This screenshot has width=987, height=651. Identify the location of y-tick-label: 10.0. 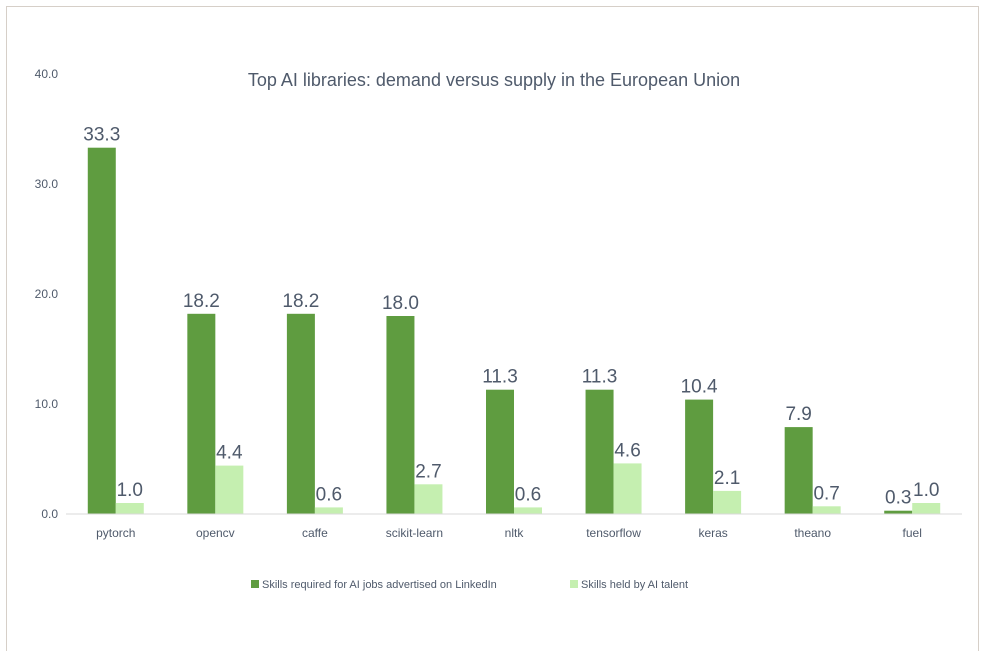
(47, 404).